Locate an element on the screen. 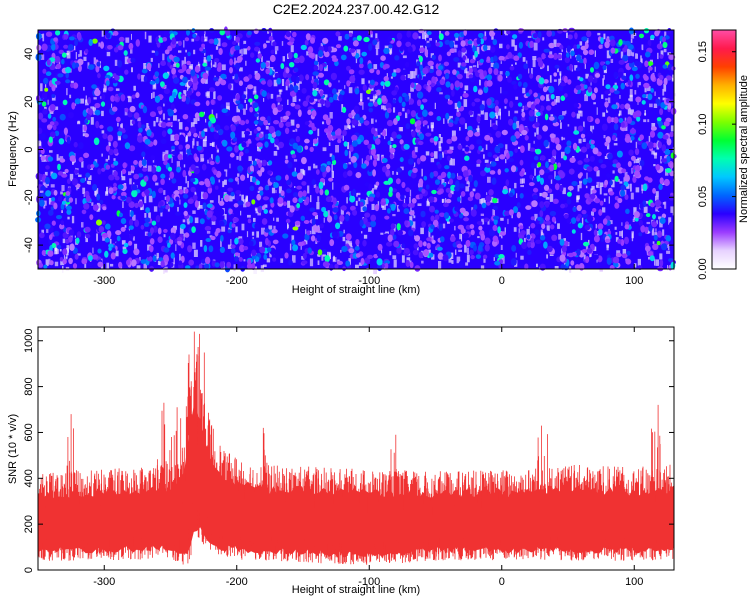  heatmap-y-tick-label: 40 is located at coordinates (29, 54).